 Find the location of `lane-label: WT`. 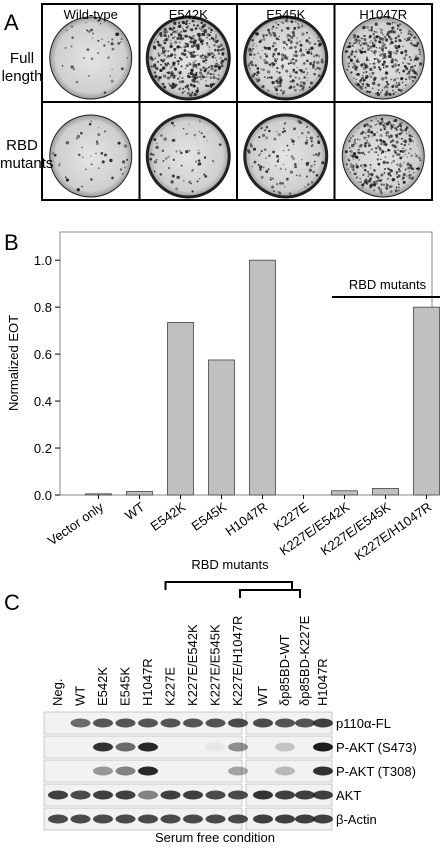

lane-label: WT is located at coordinates (262, 696).